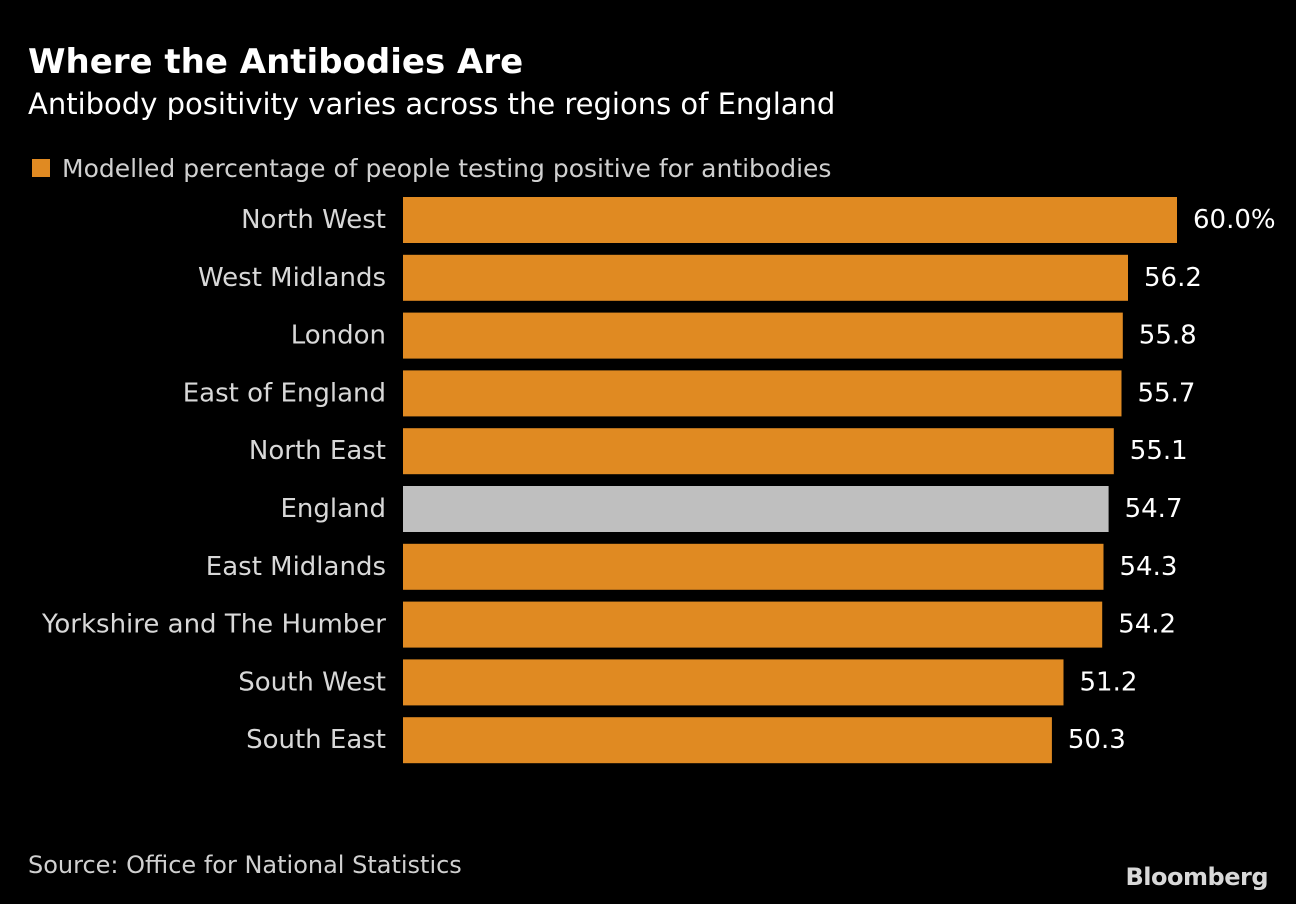 This screenshot has height=904, width=1296. Describe the element at coordinates (1167, 393) in the screenshot. I see `value-label: 55.7` at that location.